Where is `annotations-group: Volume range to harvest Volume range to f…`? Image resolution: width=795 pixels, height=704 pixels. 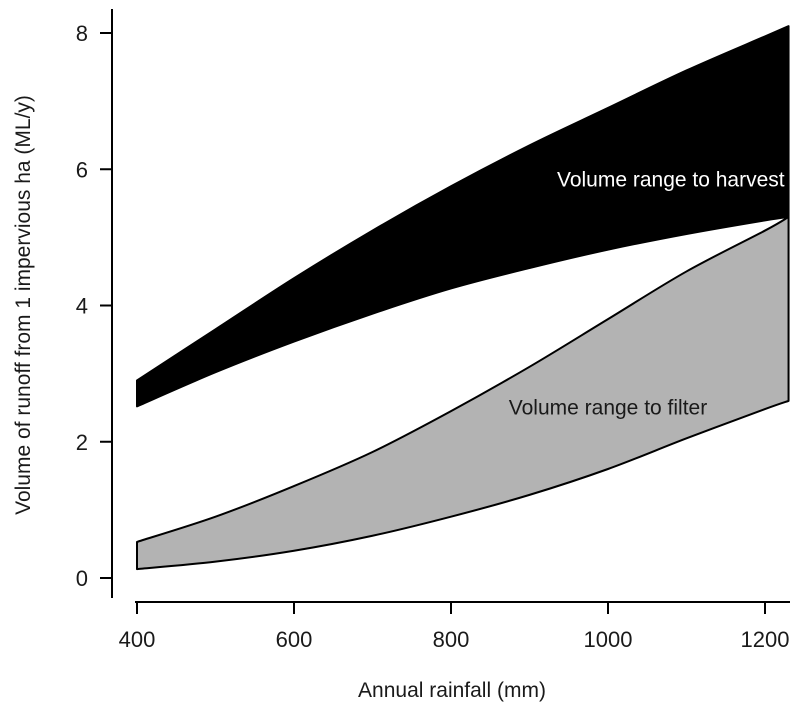
annotations-group: Volume range to harvest Volume range to f… is located at coordinates (647, 293).